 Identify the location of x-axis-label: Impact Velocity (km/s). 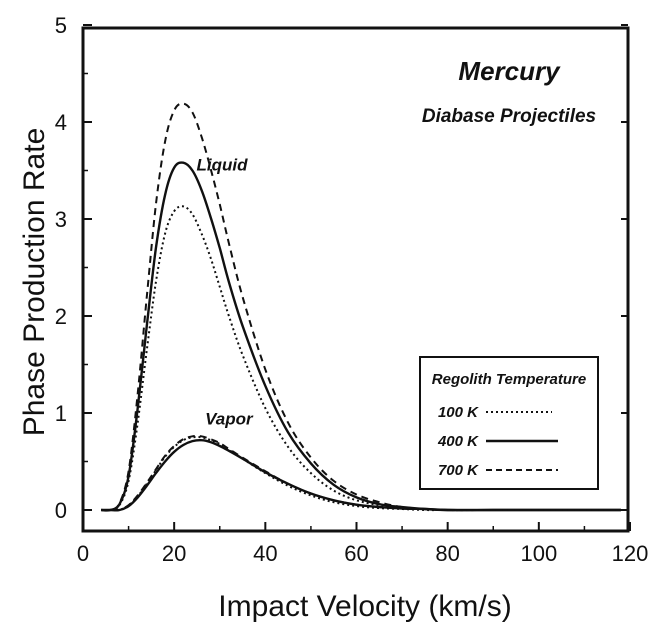
(364, 606).